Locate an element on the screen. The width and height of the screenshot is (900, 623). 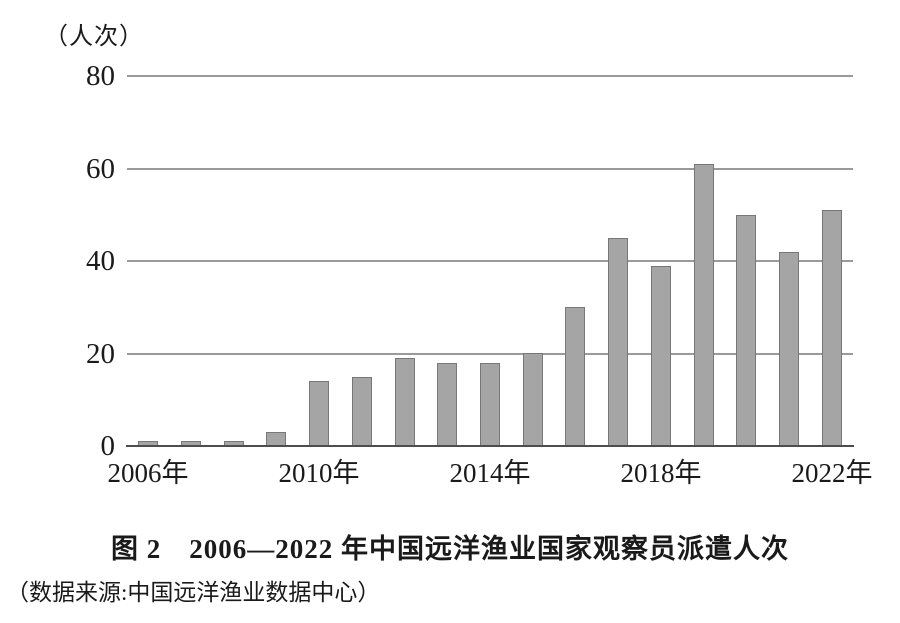
bar-2016 is located at coordinates (575, 376).